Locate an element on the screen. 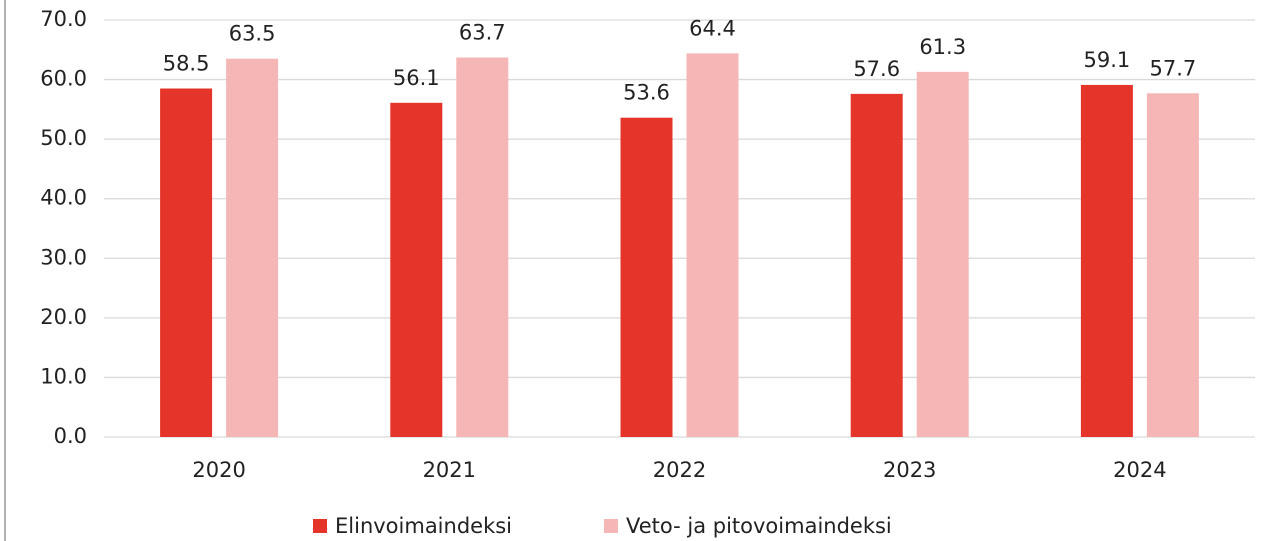 This screenshot has height=541, width=1263. y-tick-label: 10.0 is located at coordinates (63, 376).